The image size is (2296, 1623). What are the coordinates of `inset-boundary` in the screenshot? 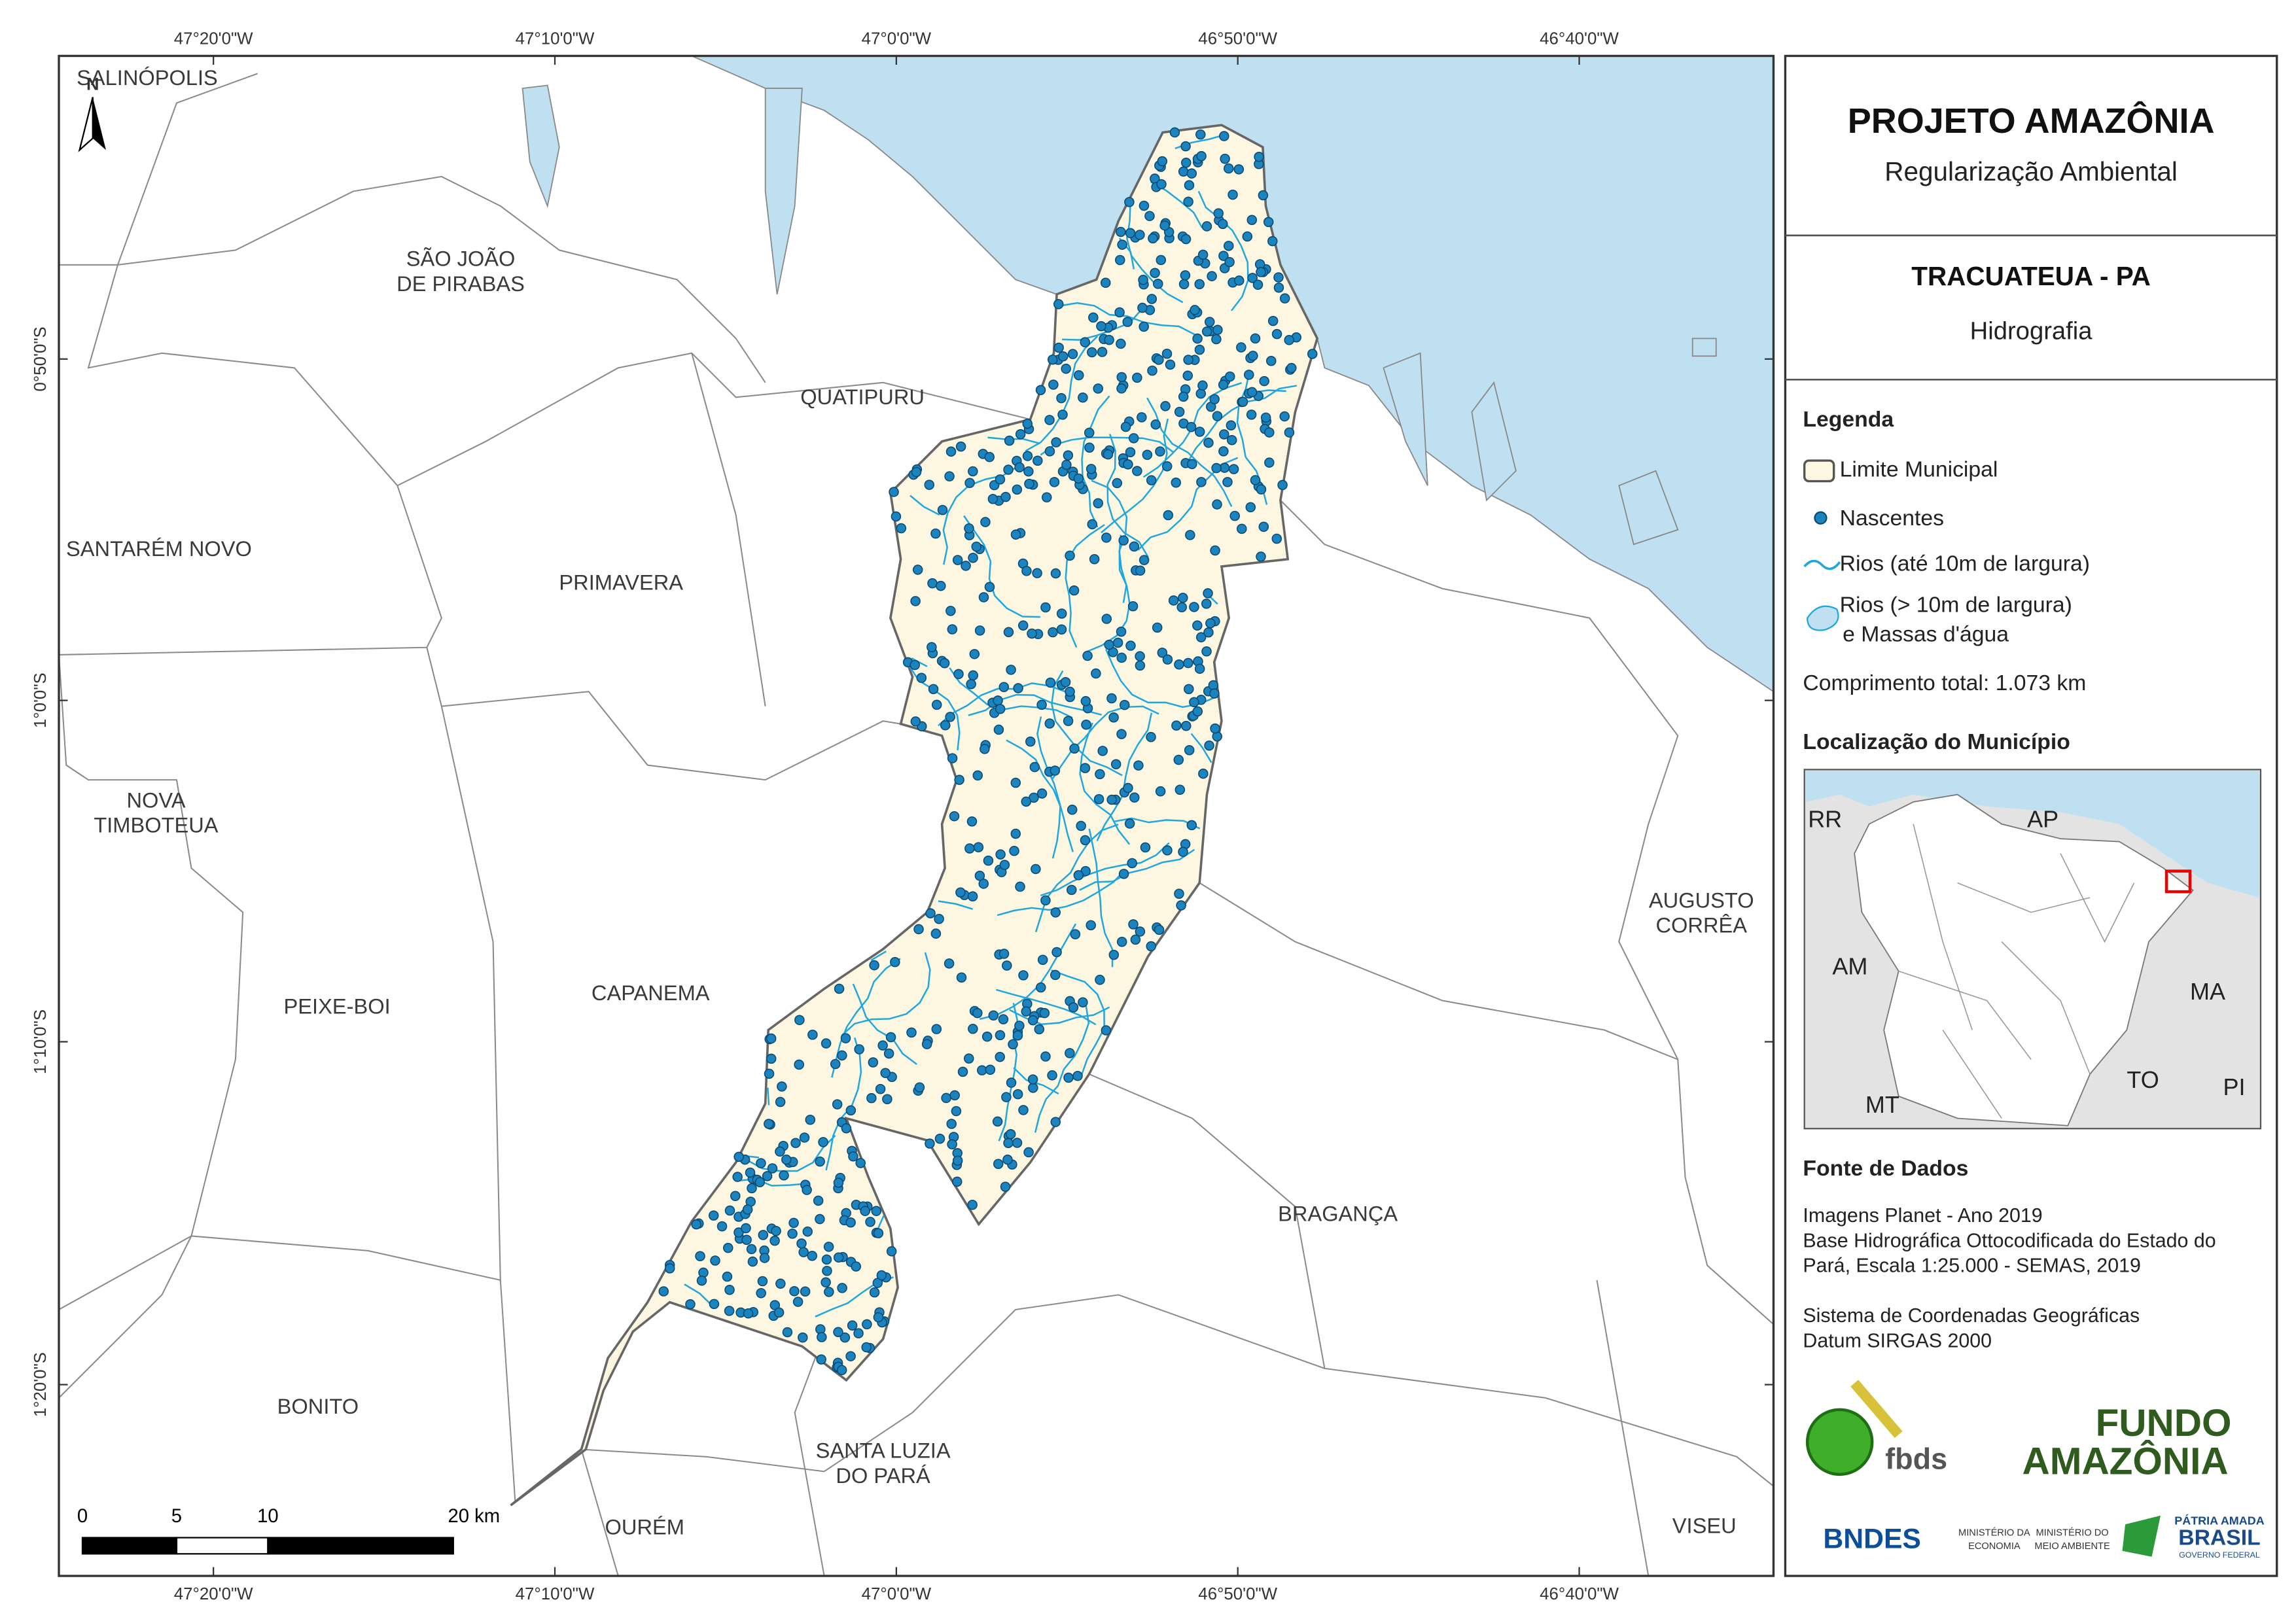 It's located at (1965, 1015).